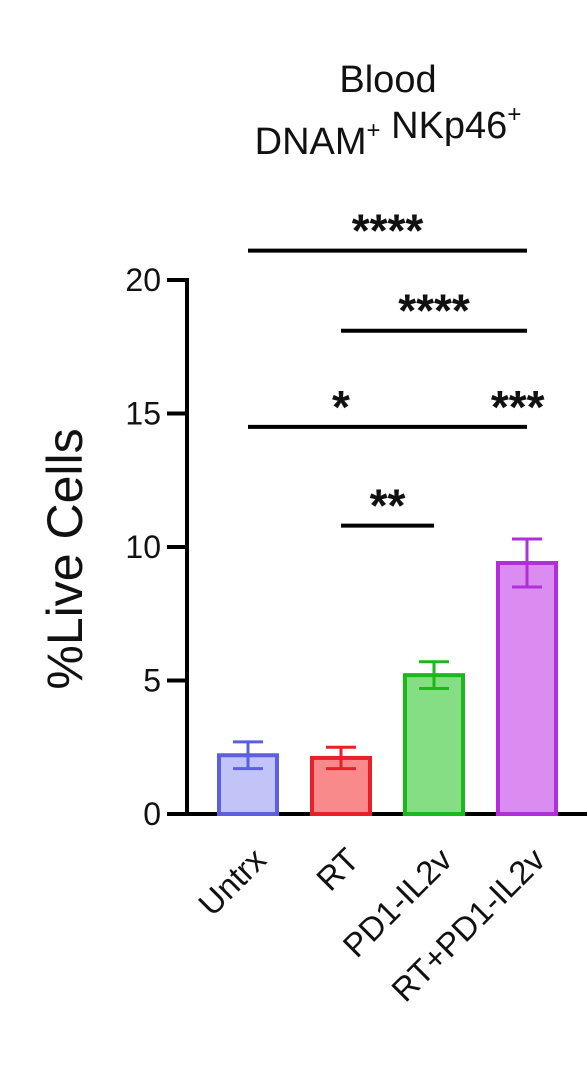 Image resolution: width=587 pixels, height=1074 pixels. I want to click on y-axis-label: %Live Cells, so click(65, 558).